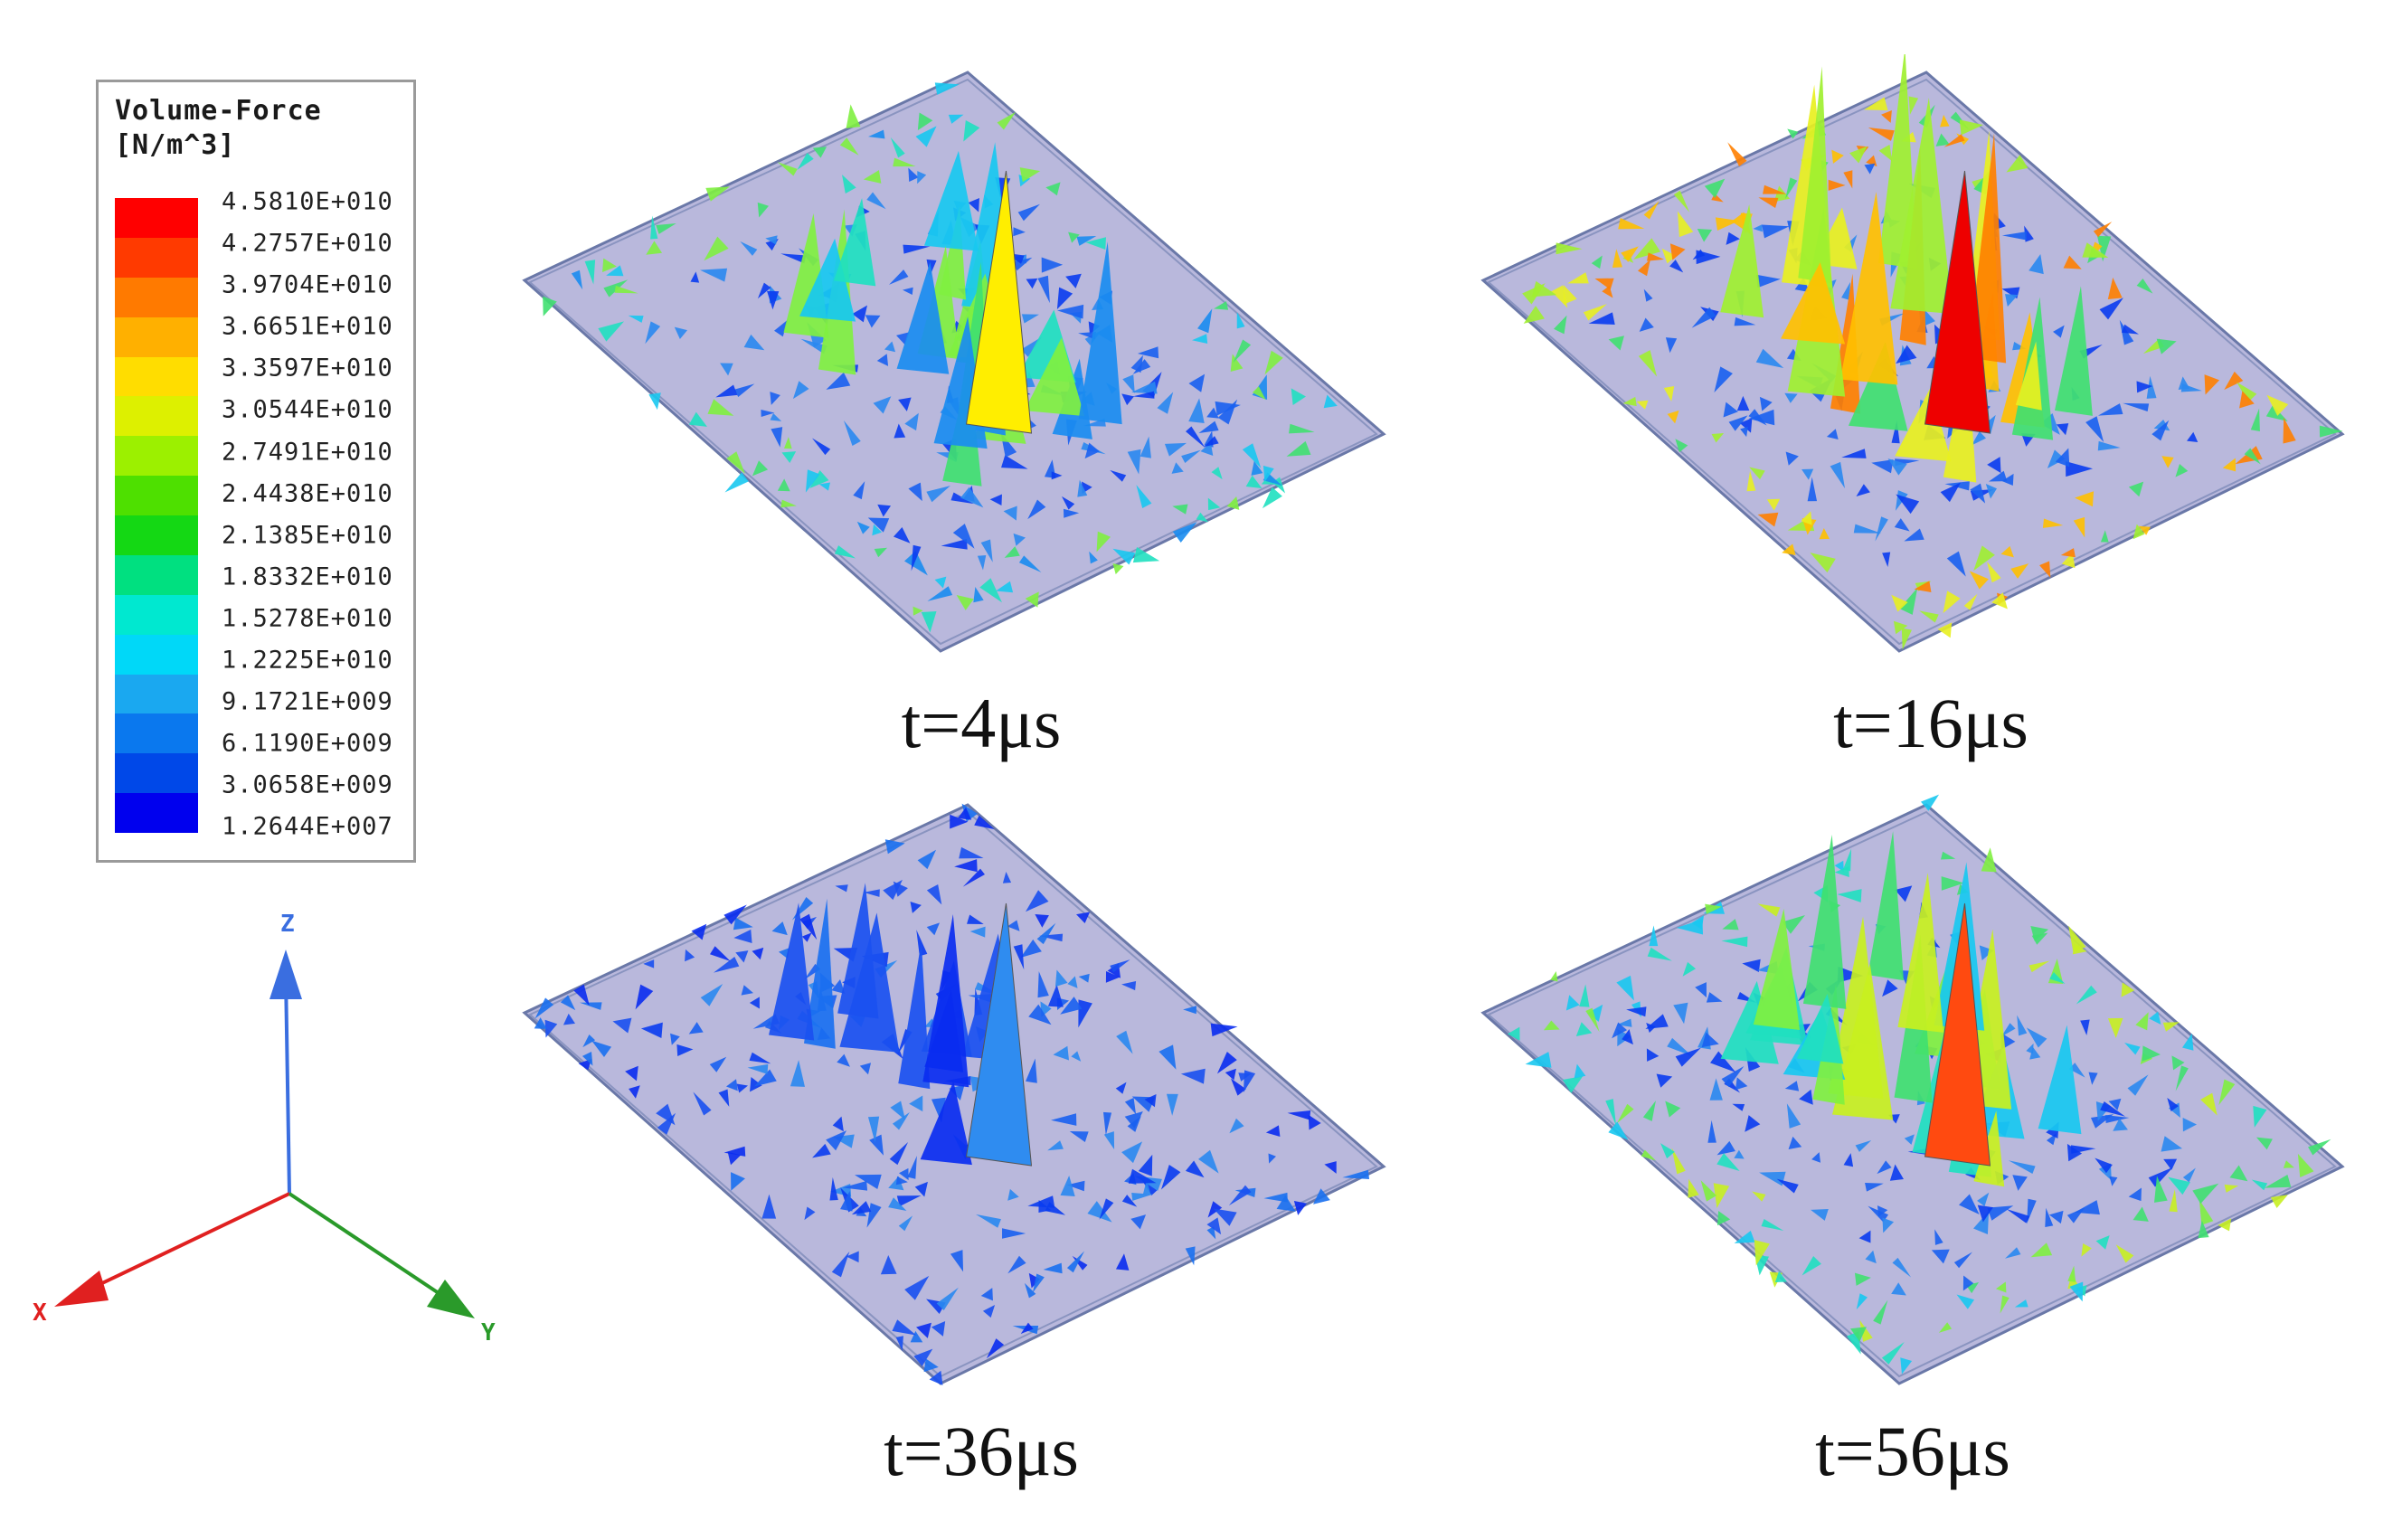 Image resolution: width=2402 pixels, height=1540 pixels. What do you see at coordinates (288, 924) in the screenshot?
I see `z-axis-label: Z` at bounding box center [288, 924].